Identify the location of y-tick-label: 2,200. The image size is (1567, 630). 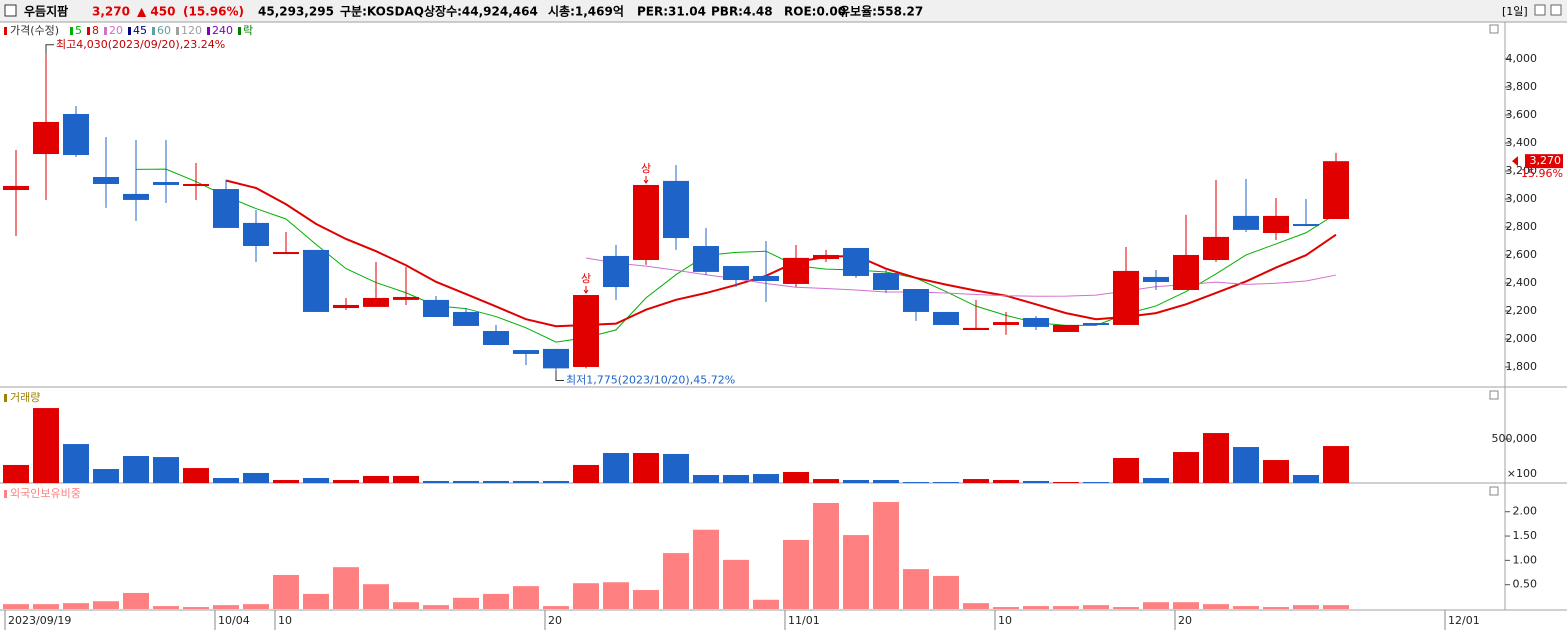
(1522, 310).